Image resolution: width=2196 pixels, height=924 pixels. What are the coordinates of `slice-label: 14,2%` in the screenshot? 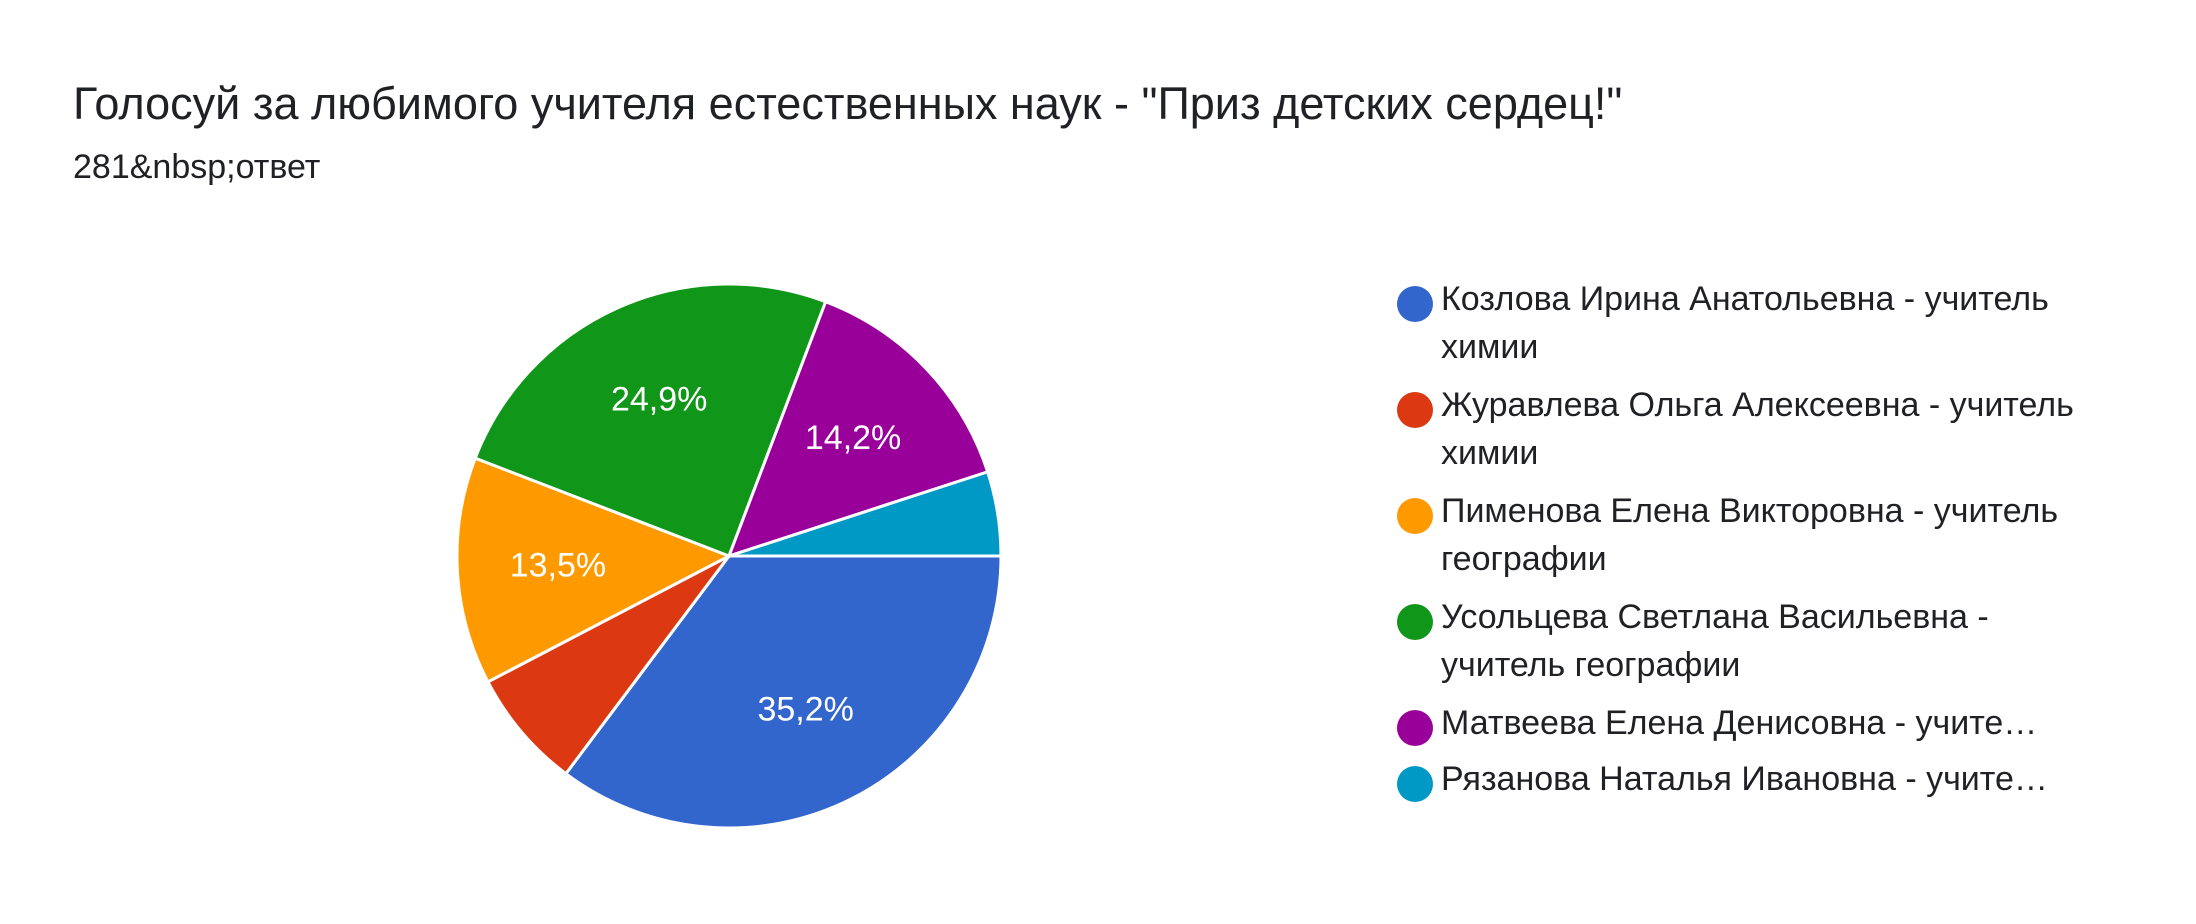 It's located at (853, 438).